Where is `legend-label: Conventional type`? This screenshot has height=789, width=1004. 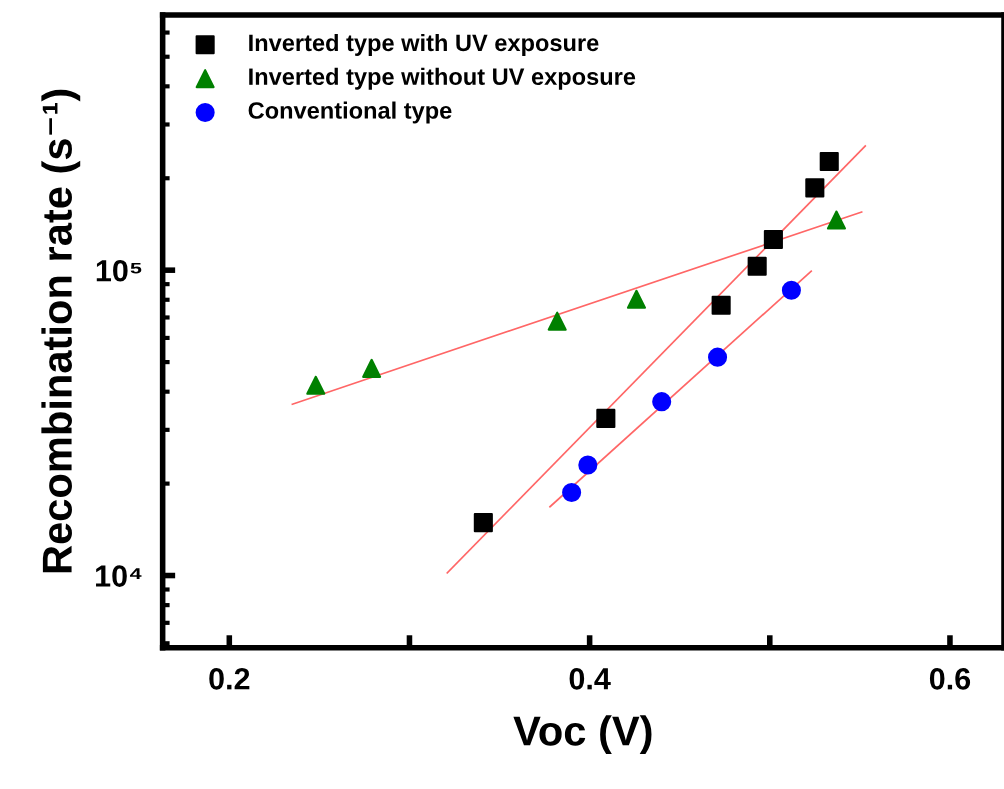 legend-label: Conventional type is located at coordinates (350, 112).